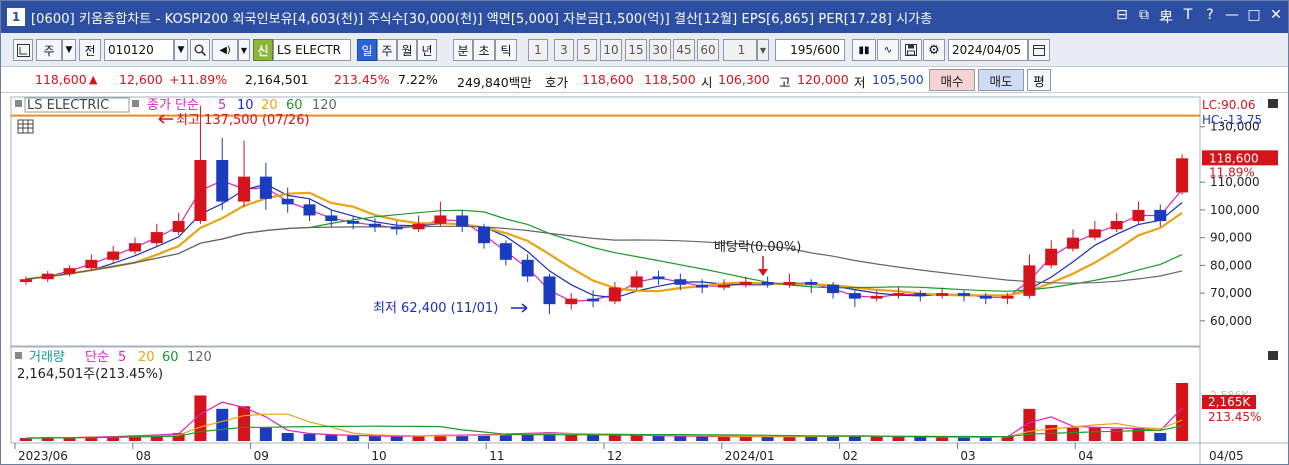 This screenshot has height=465, width=1289. Describe the element at coordinates (378, 456) in the screenshot. I see `x-tick-label: 10` at that location.